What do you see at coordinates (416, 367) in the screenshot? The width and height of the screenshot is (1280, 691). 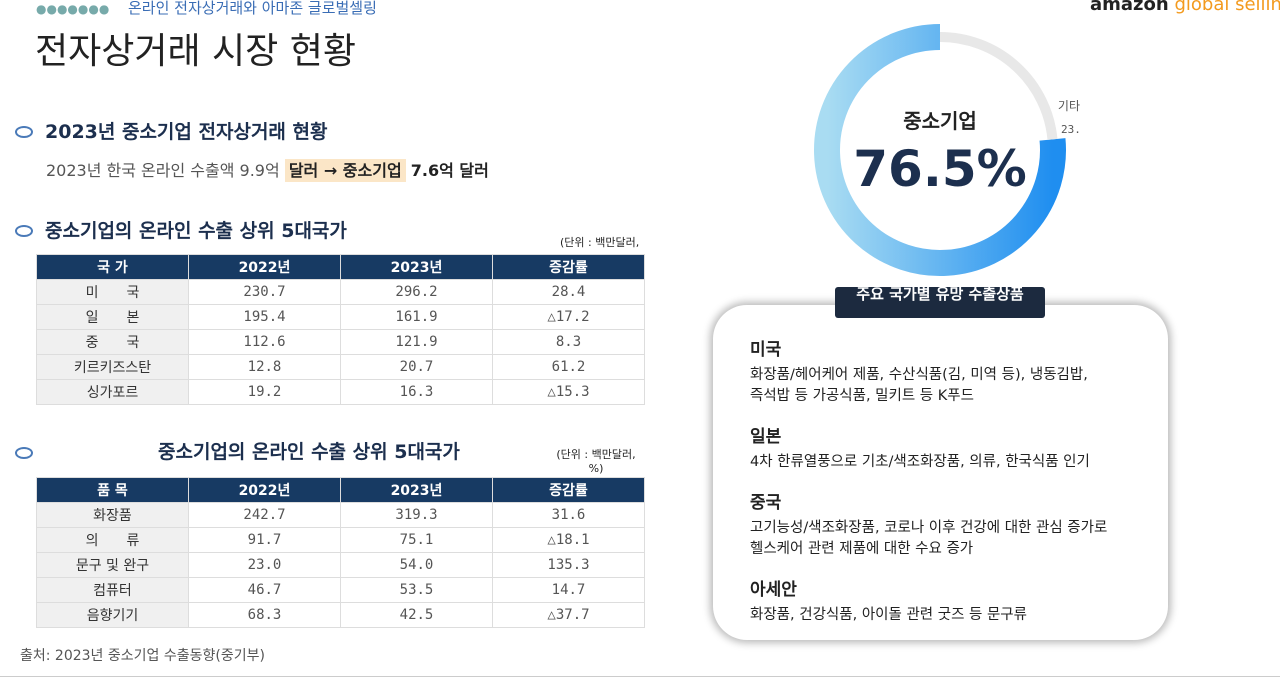 I see `cell: 20.7` at bounding box center [416, 367].